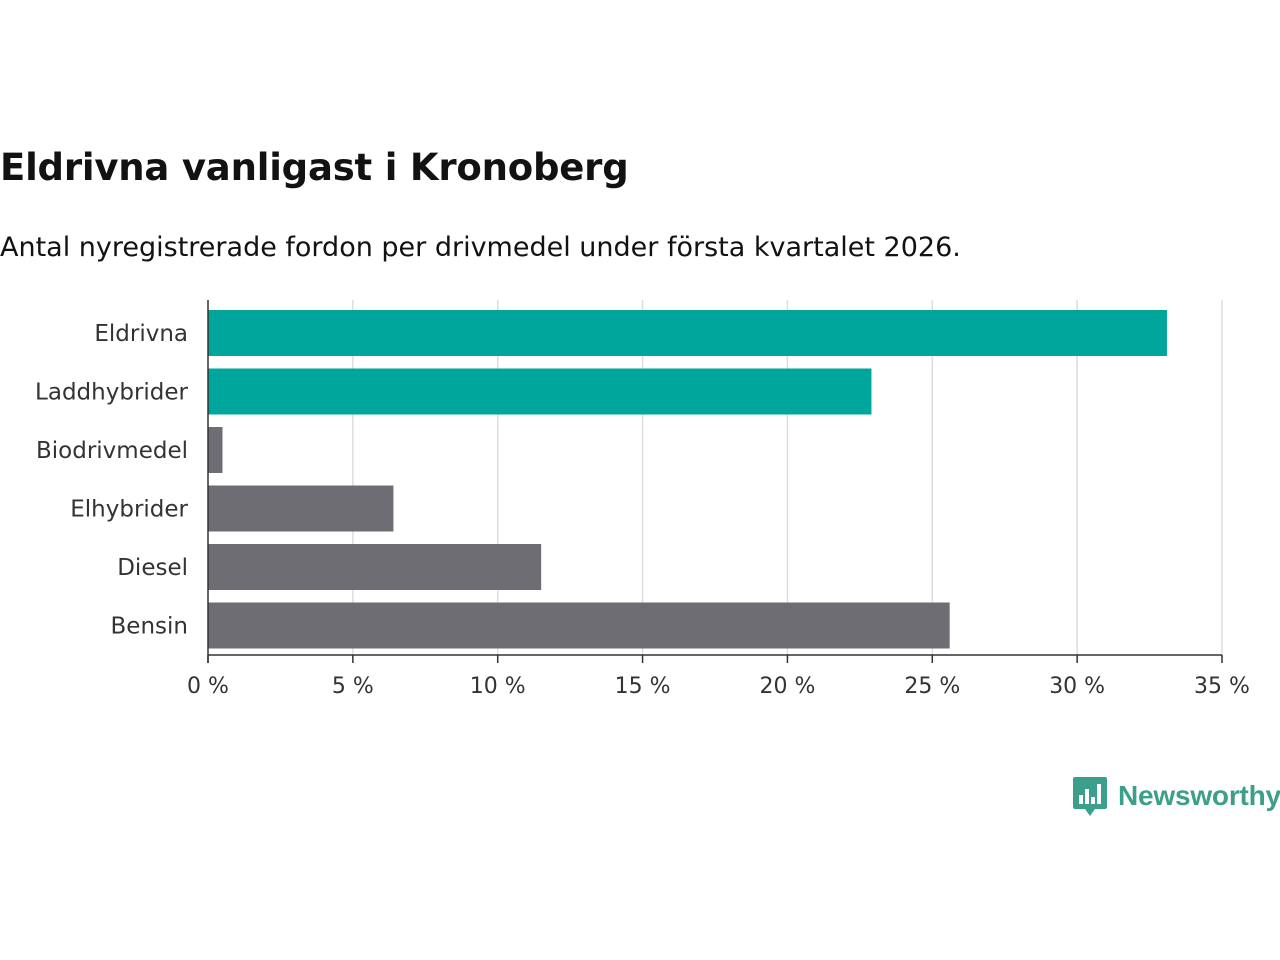  What do you see at coordinates (498, 686) in the screenshot?
I see `x-tick-label: 10 %` at bounding box center [498, 686].